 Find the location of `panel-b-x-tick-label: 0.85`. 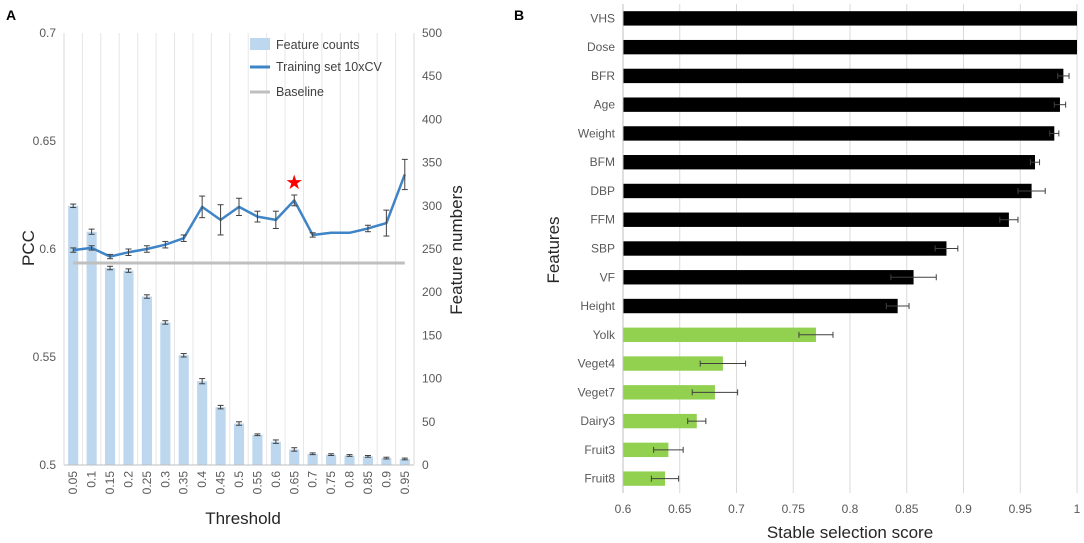

panel-b-x-tick-label: 0.85 is located at coordinates (907, 509).